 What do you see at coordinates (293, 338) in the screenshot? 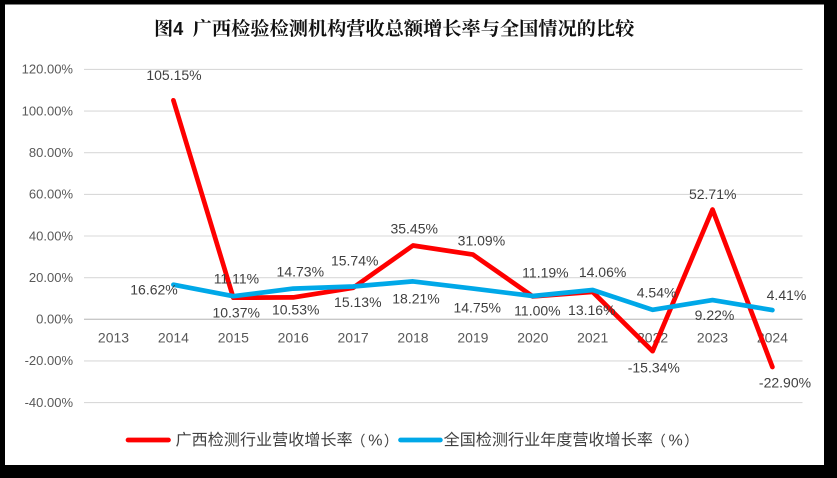
I see `svg-text: 2016` at bounding box center [293, 338].